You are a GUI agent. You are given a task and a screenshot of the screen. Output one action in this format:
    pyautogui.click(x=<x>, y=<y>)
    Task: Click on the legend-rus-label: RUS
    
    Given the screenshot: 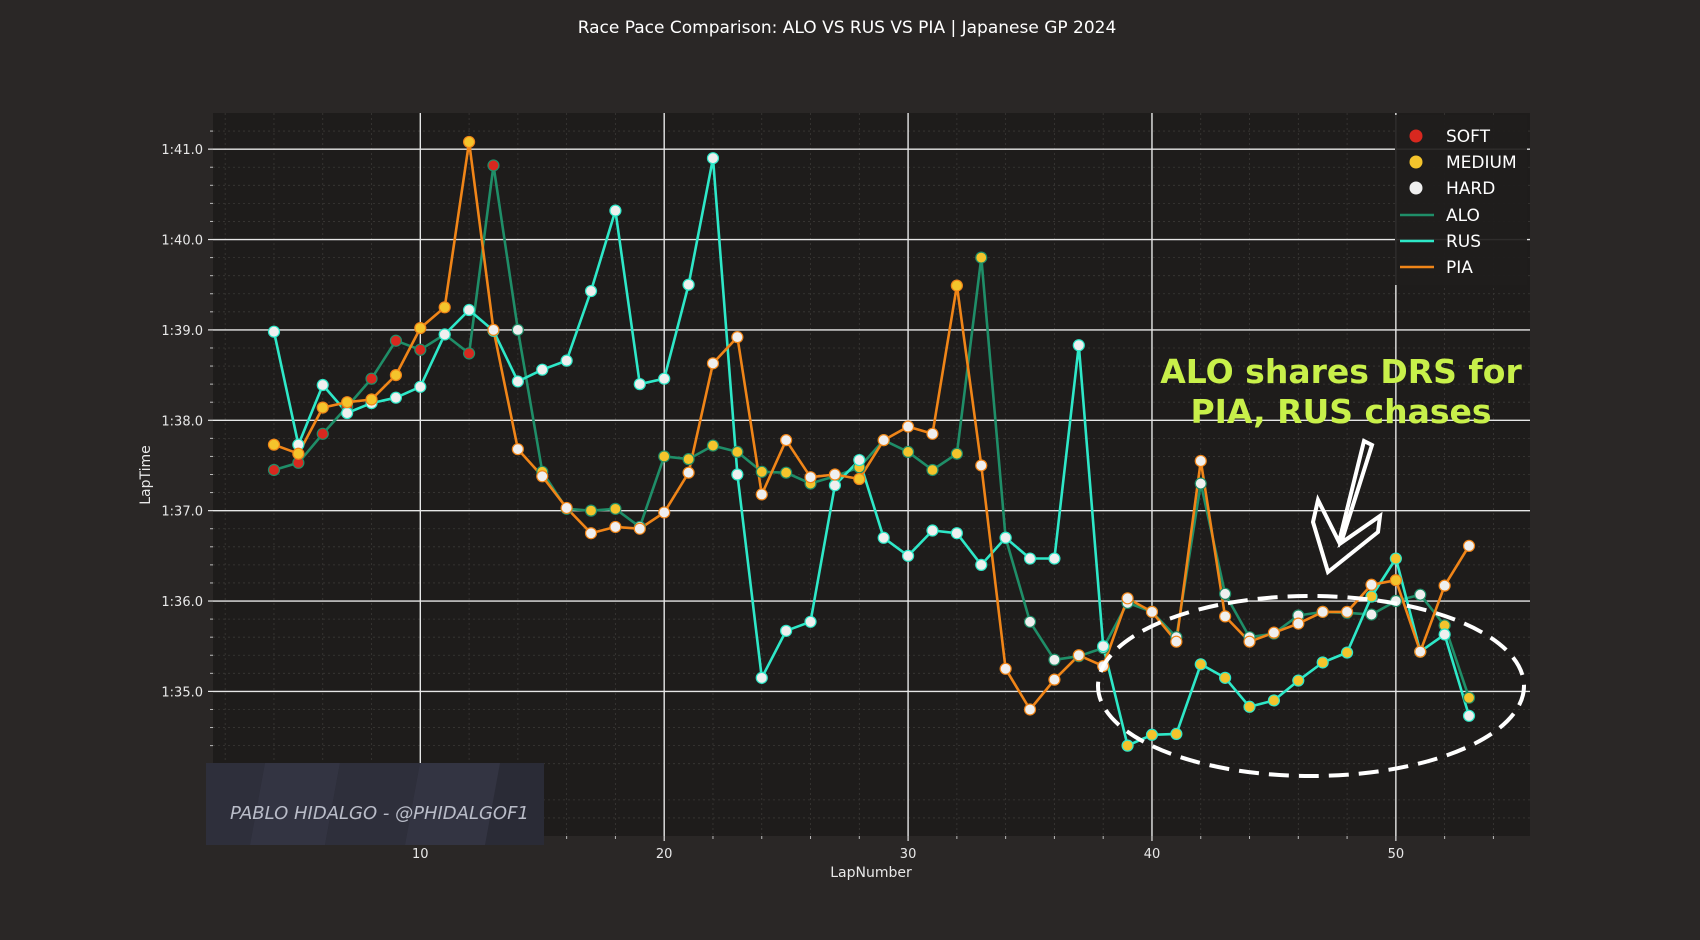 What is the action you would take?
    pyautogui.click(x=1463, y=242)
    